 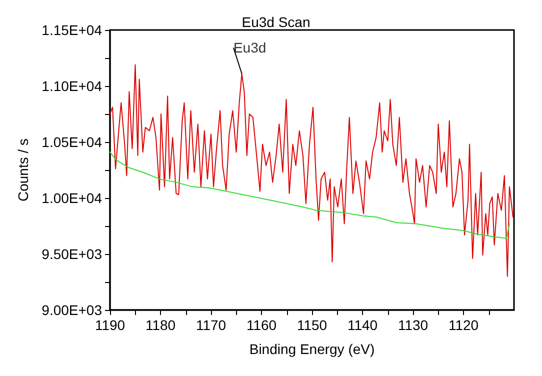 What do you see at coordinates (72, 198) in the screenshot?
I see `y-tick-label: 1.00E+04` at bounding box center [72, 198].